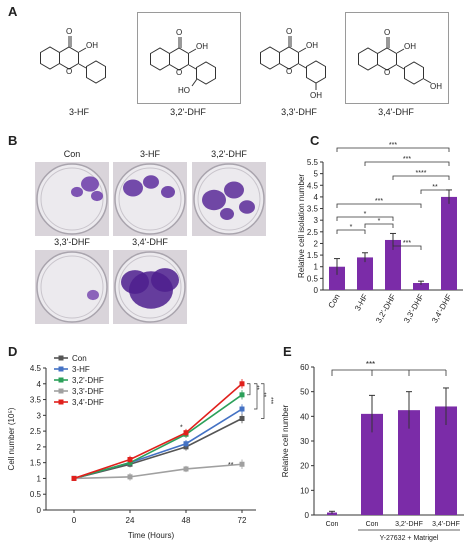 This screenshot has height=550, width=475. I want to click on y-tick-label: 0.5, so click(313, 278).